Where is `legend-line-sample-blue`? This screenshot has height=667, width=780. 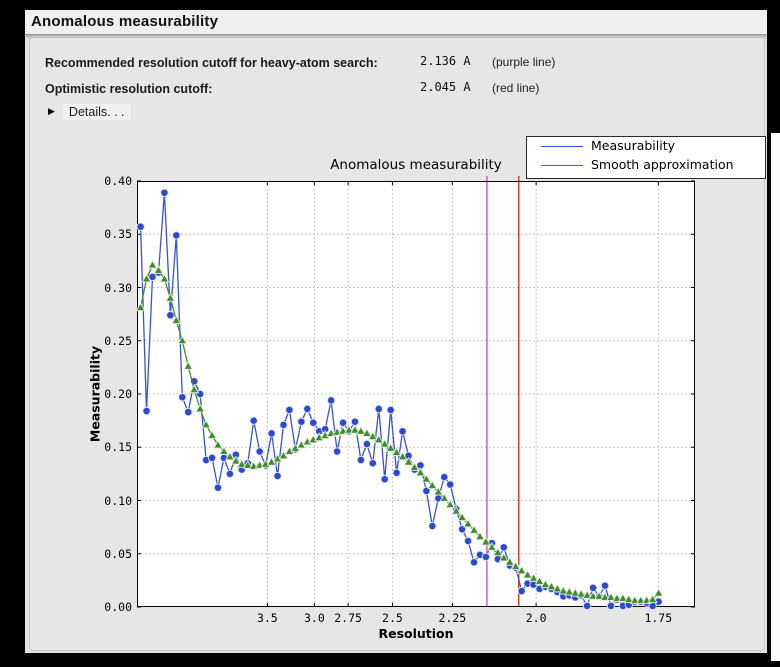 legend-line-sample-blue is located at coordinates (562, 146).